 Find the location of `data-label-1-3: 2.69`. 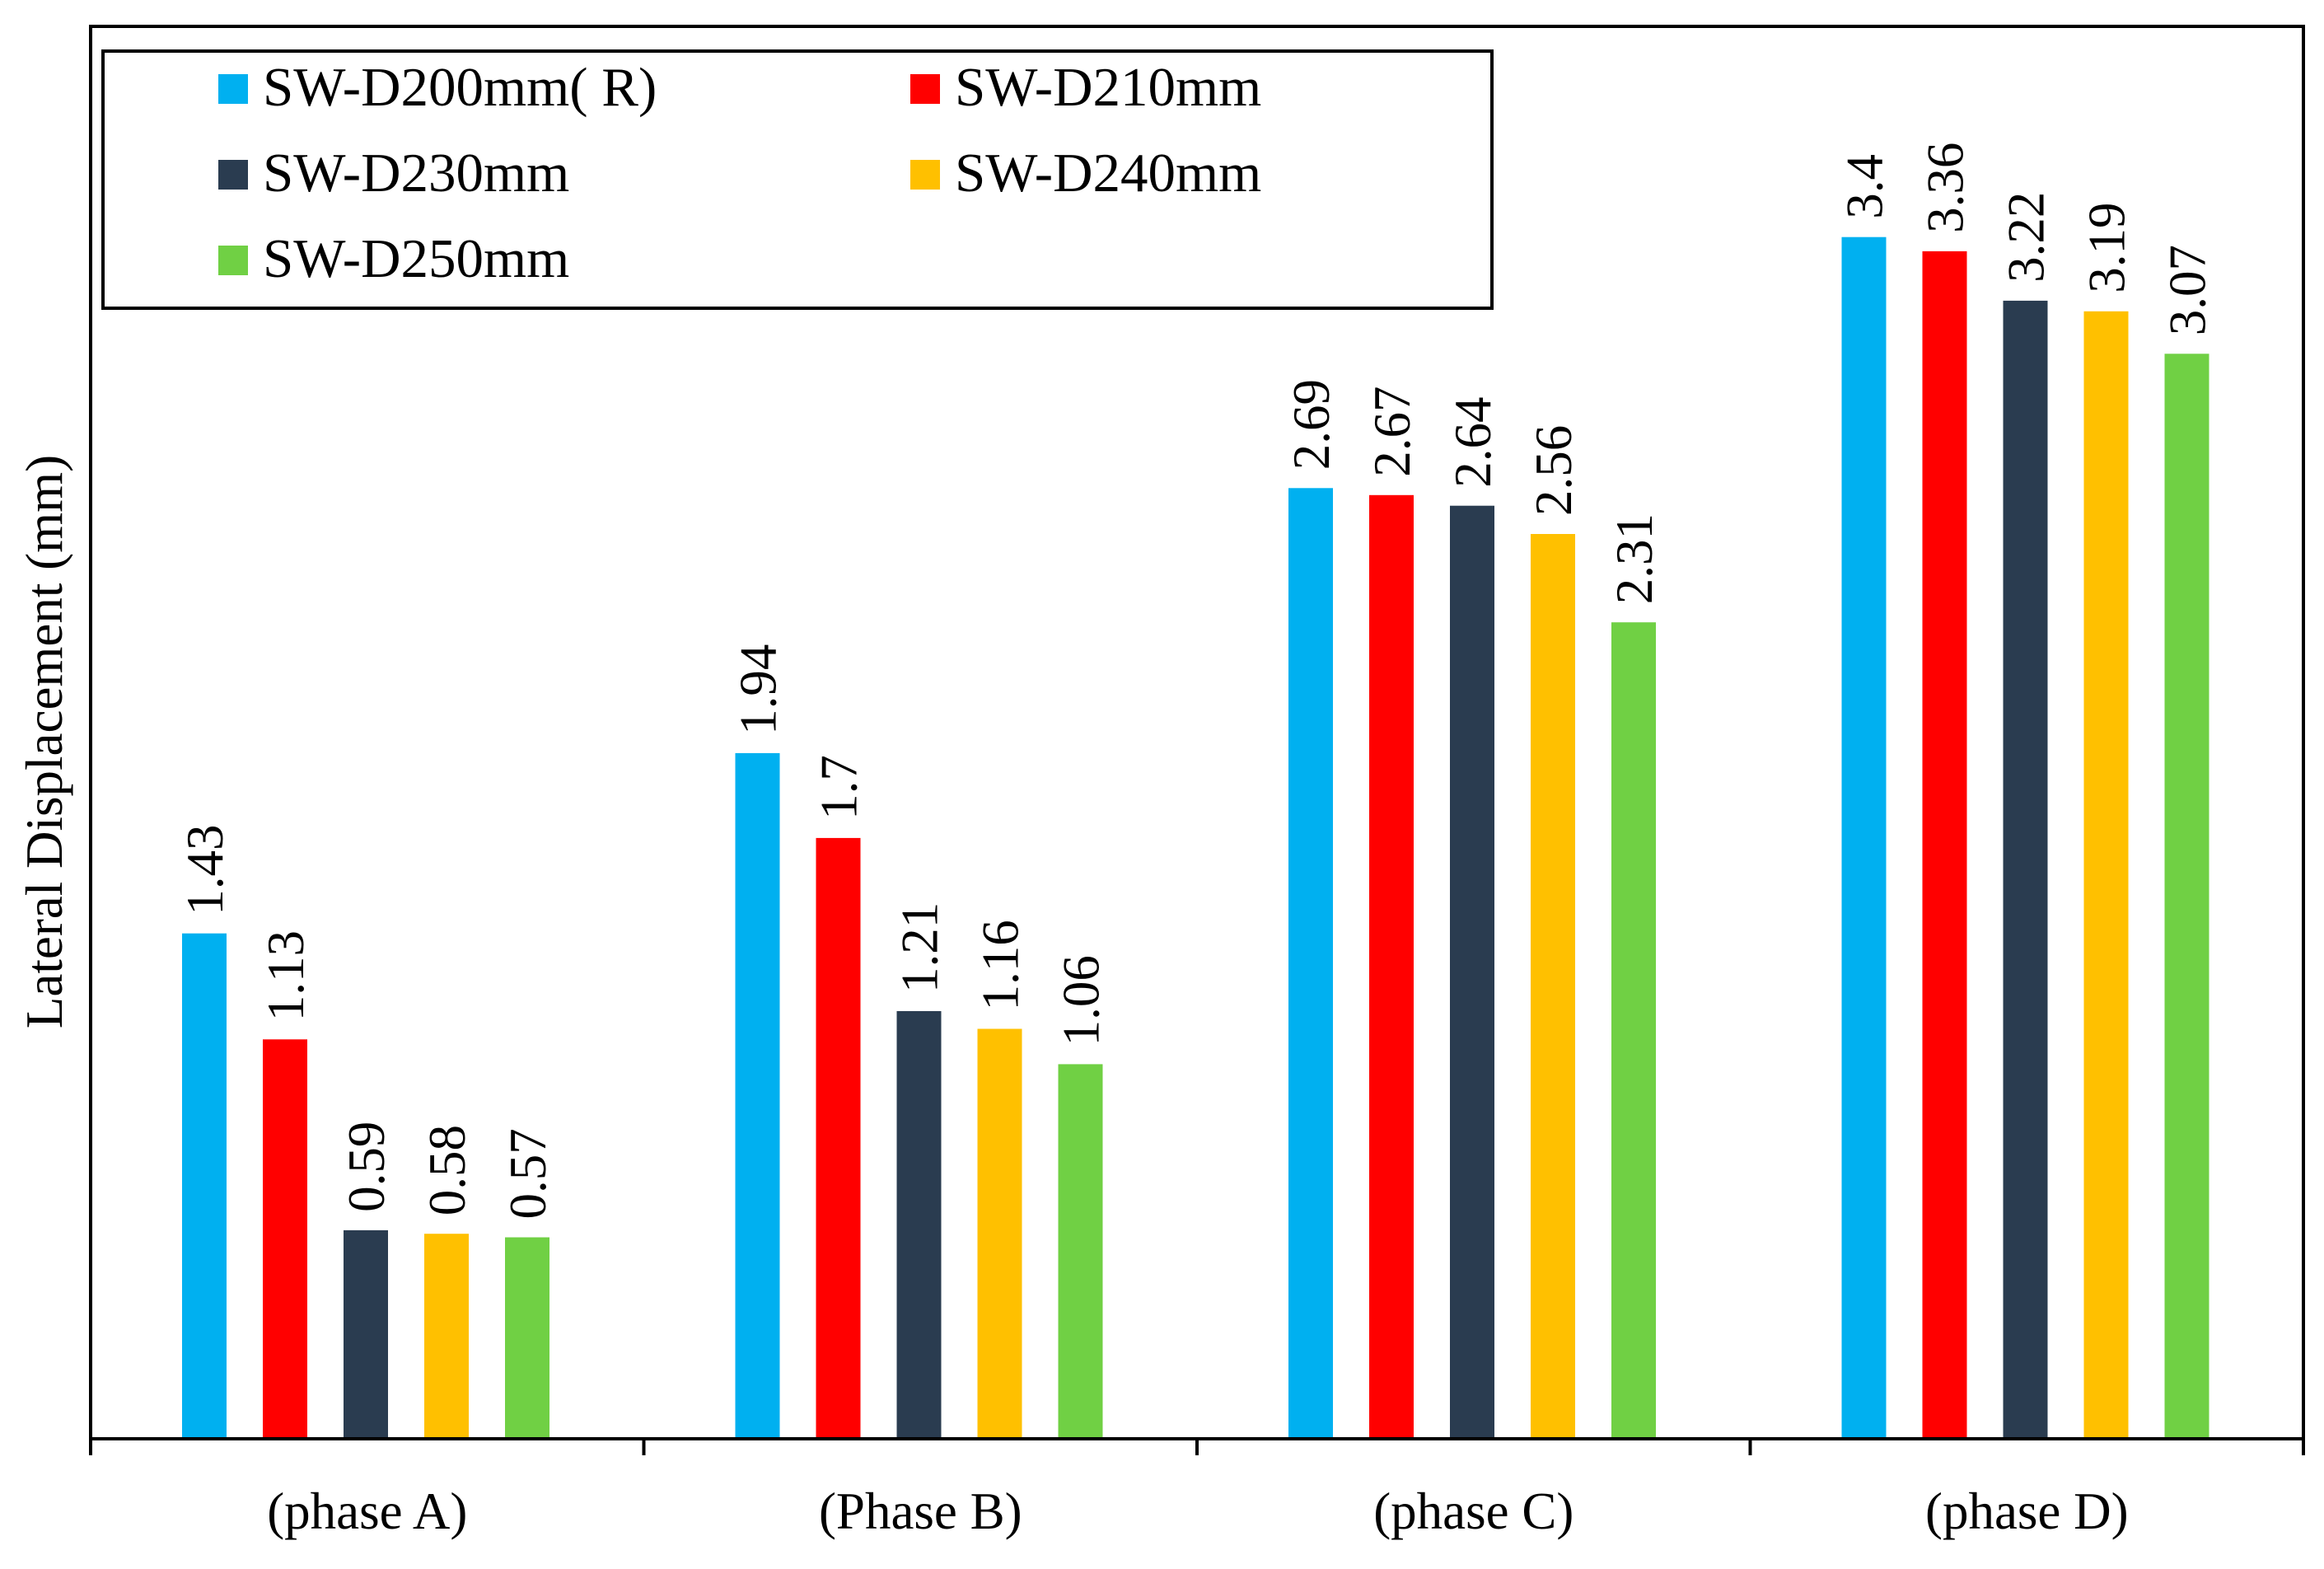

data-label-1-3: 2.69 is located at coordinates (1311, 424).